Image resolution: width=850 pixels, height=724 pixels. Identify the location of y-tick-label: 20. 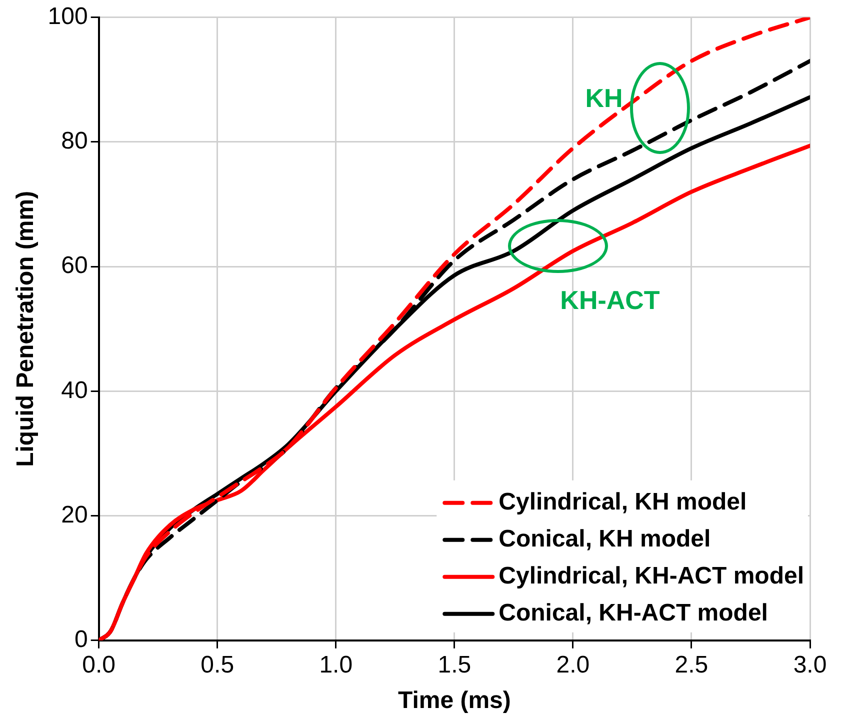
(74, 514).